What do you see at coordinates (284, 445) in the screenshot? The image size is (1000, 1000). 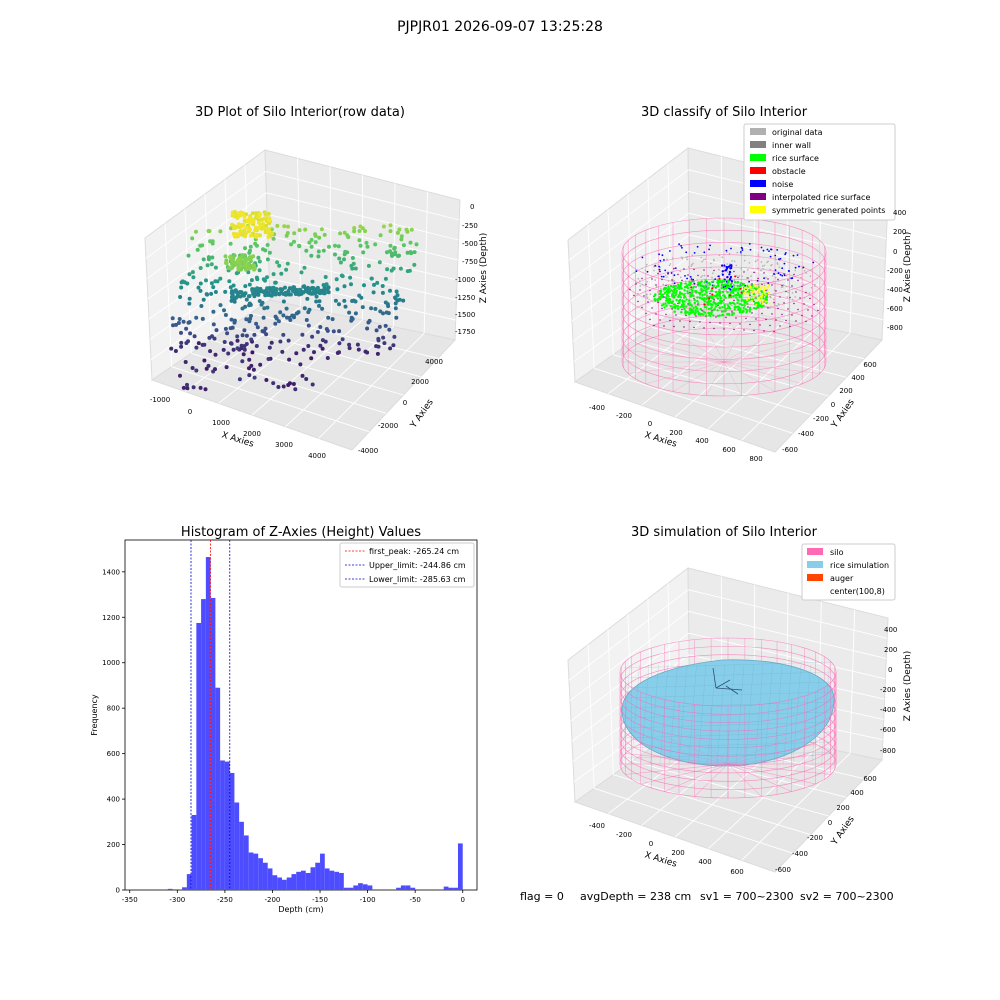 I see `p1-xtick-4: 3000` at bounding box center [284, 445].